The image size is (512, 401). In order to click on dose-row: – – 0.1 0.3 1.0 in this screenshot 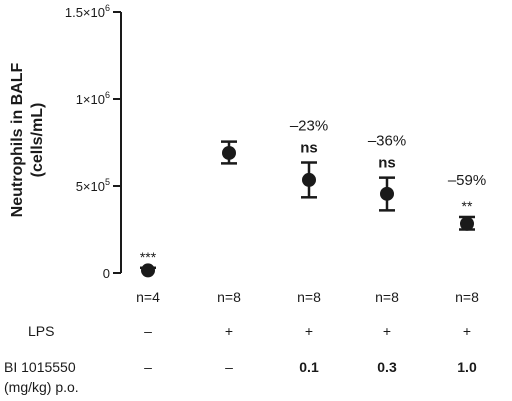, I will do `click(310, 367)`.